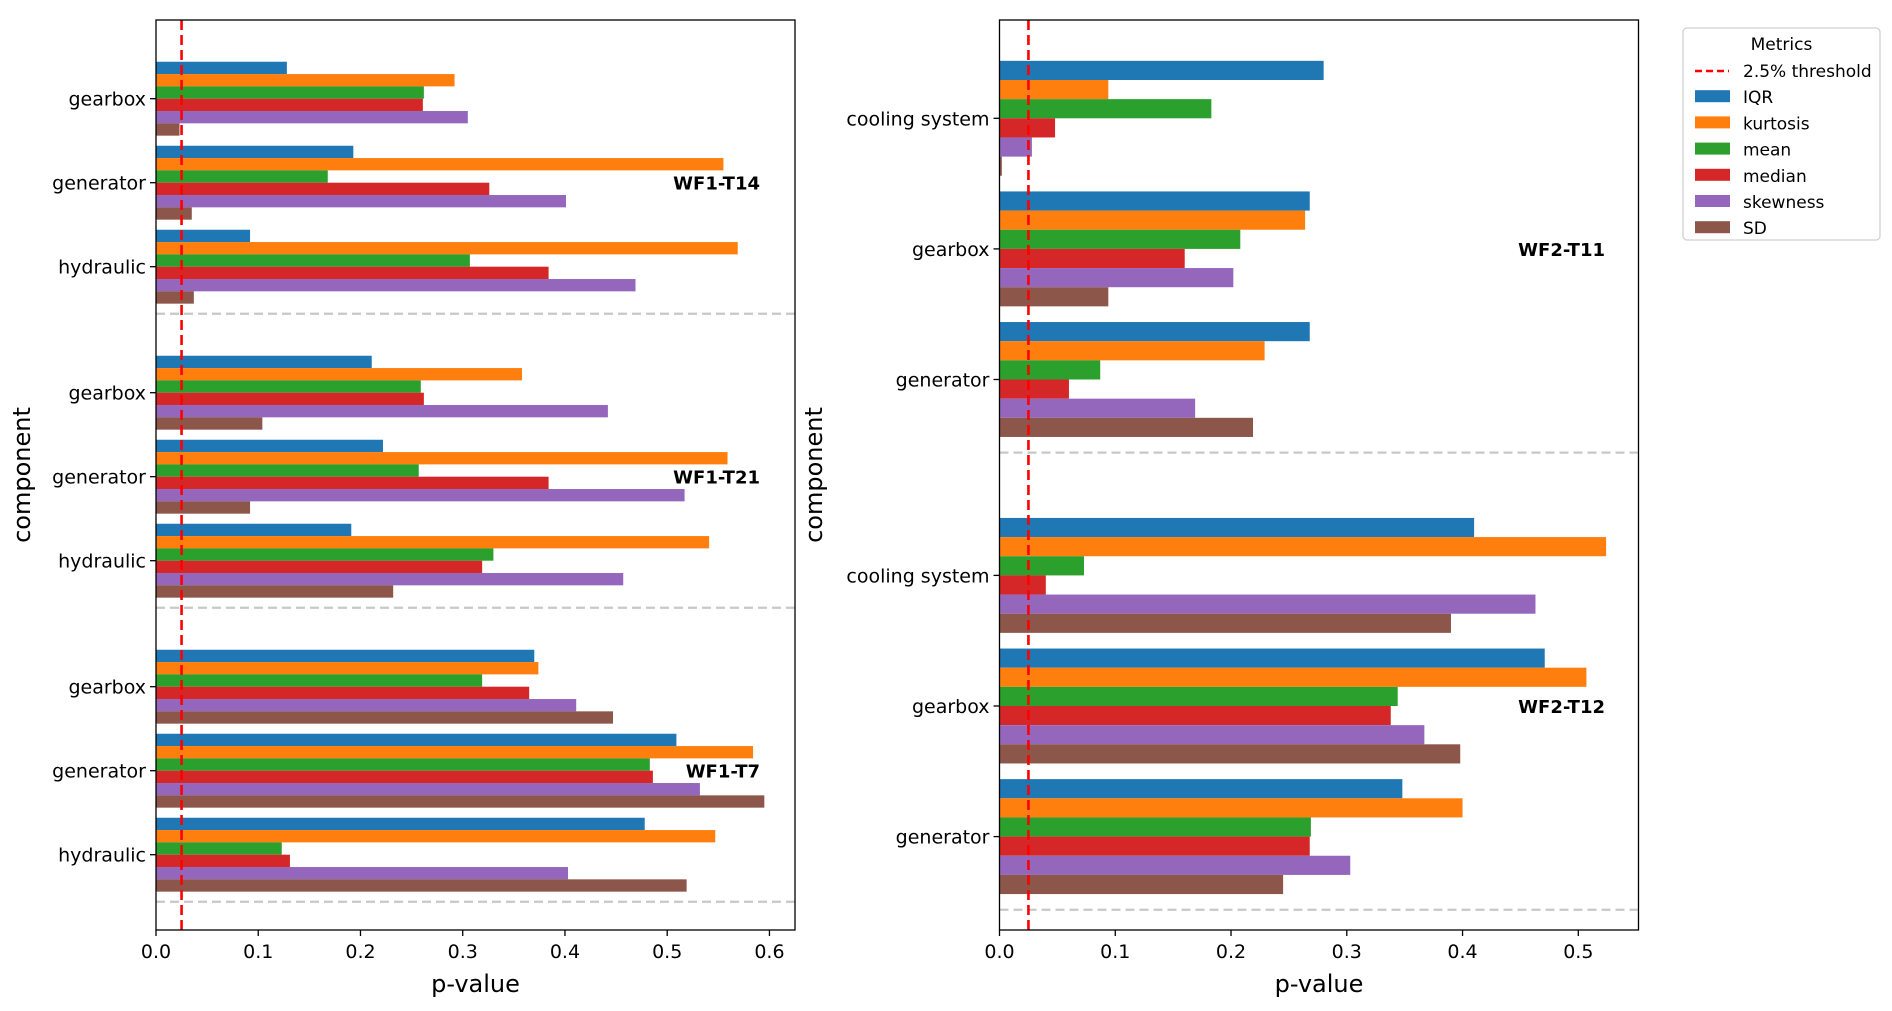 The height and width of the screenshot is (1011, 1892). Describe the element at coordinates (1782, 45) in the screenshot. I see `legend-title: Metrics` at that location.